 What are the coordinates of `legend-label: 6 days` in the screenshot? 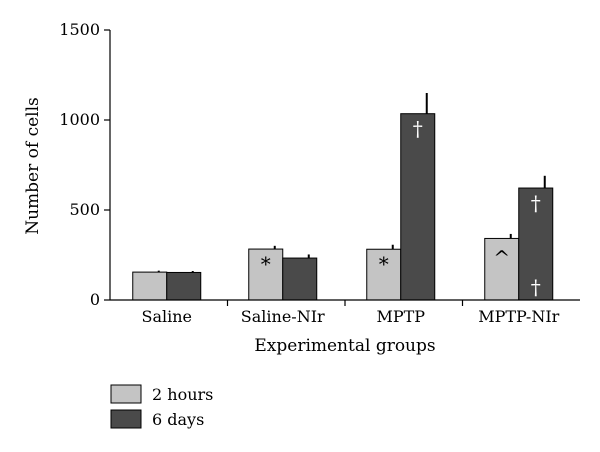 It's located at (178, 419).